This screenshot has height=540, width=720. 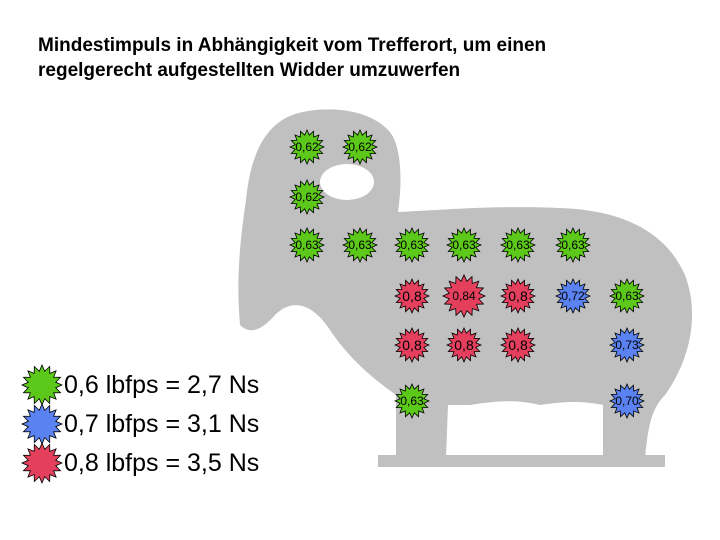 I want to click on impact-marker: 0,73, so click(x=627, y=345).